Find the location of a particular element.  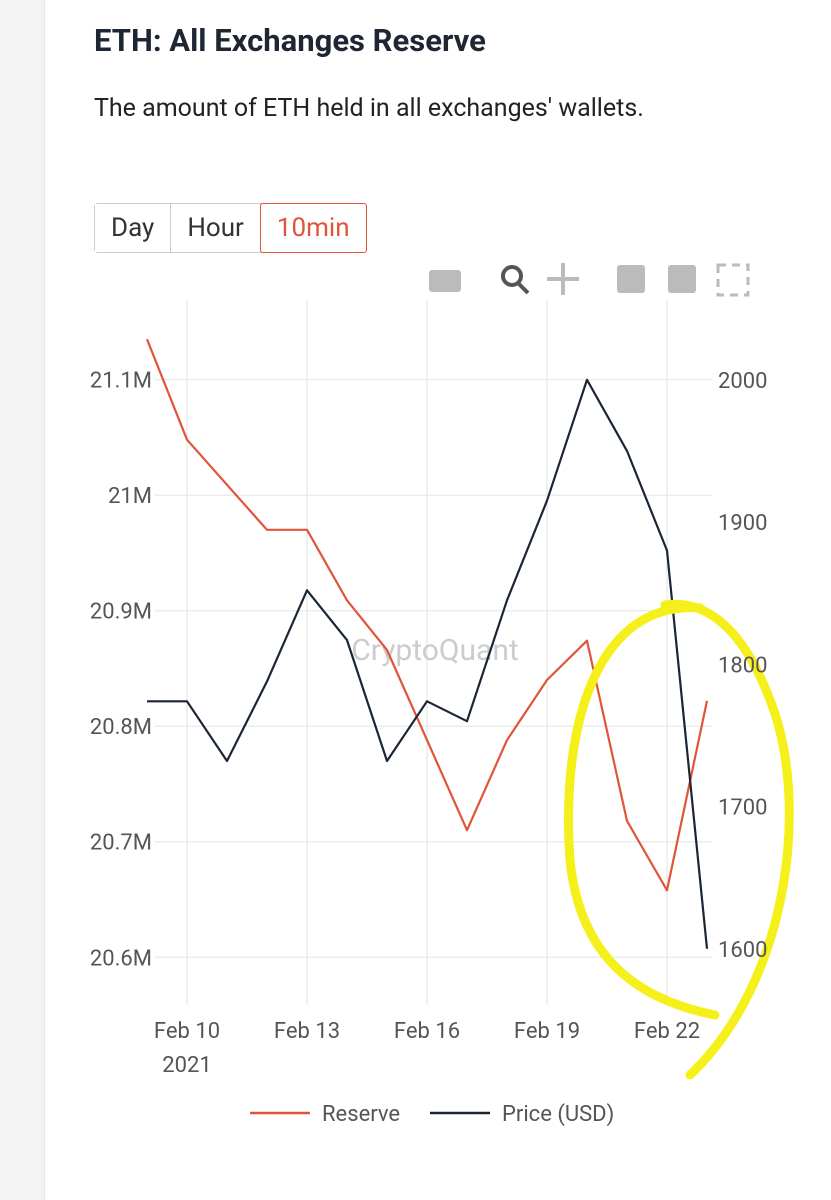

interval-tabs: Day Hour 10min is located at coordinates (230, 228).